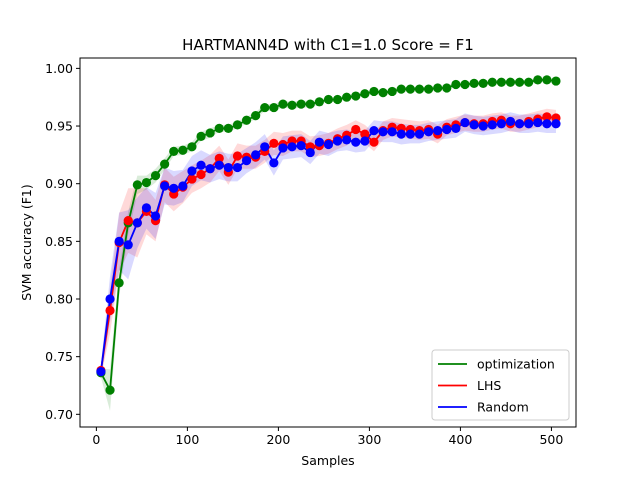 The height and width of the screenshot is (480, 640). I want to click on y-tick-label: 0.85, so click(59, 241).